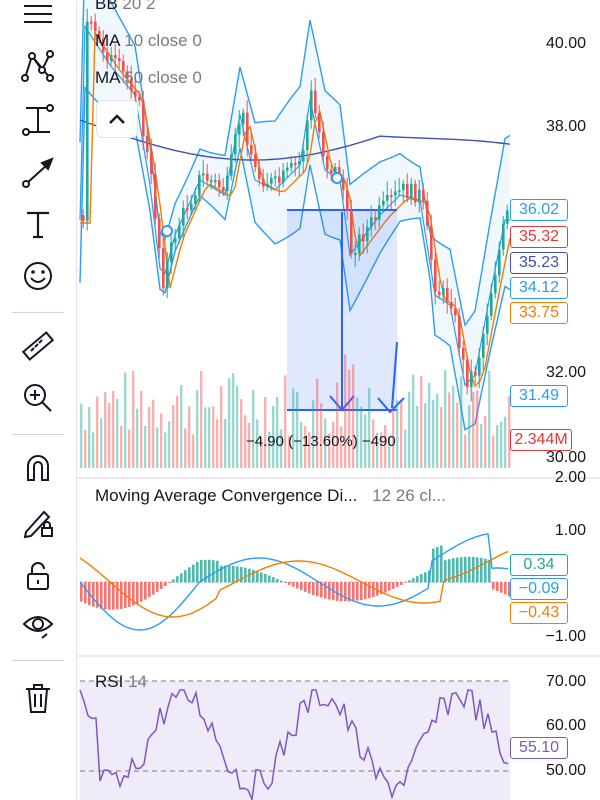 This screenshot has width=600, height=800. Describe the element at coordinates (38, 346) in the screenshot. I see `ruler-tool` at that location.